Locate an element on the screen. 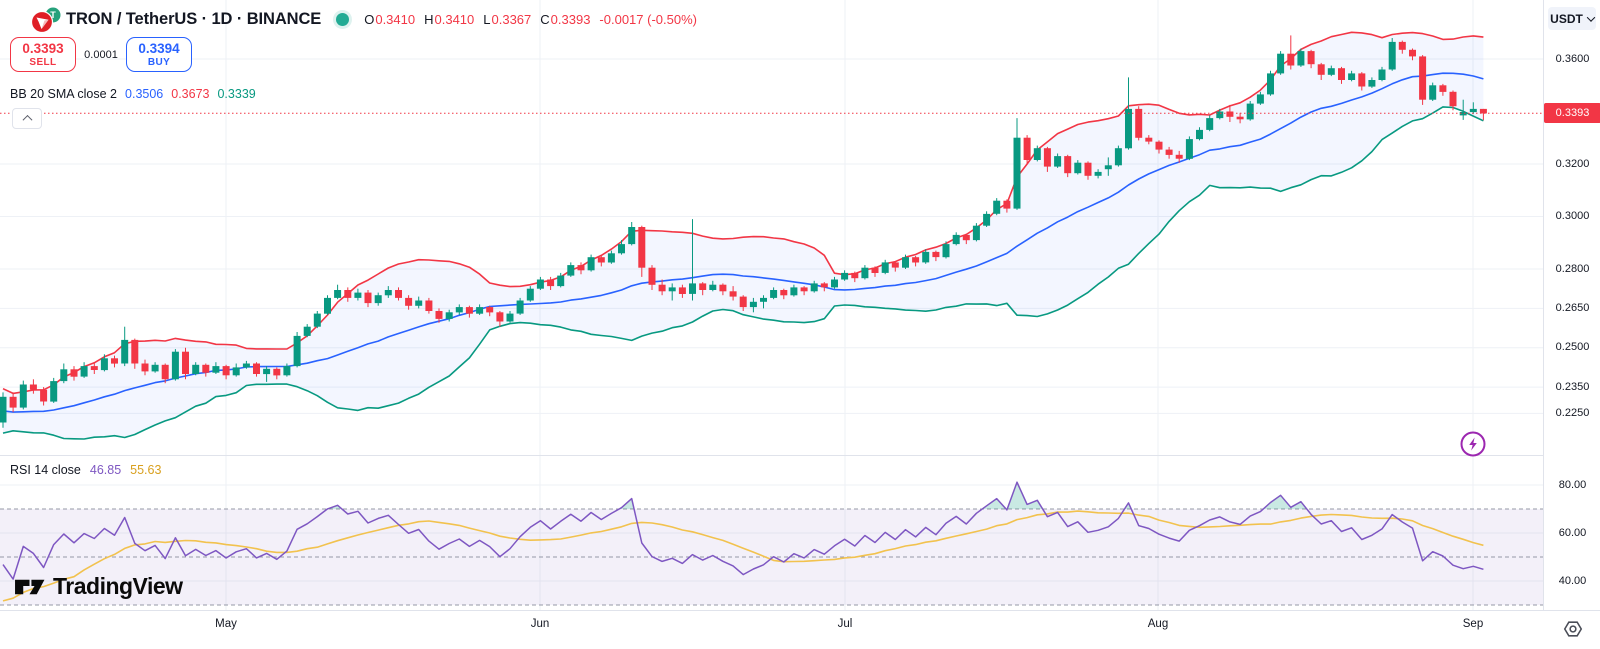 Image resolution: width=1600 pixels, height=649 pixels. price-tick-label: 0.3600 is located at coordinates (1572, 58).